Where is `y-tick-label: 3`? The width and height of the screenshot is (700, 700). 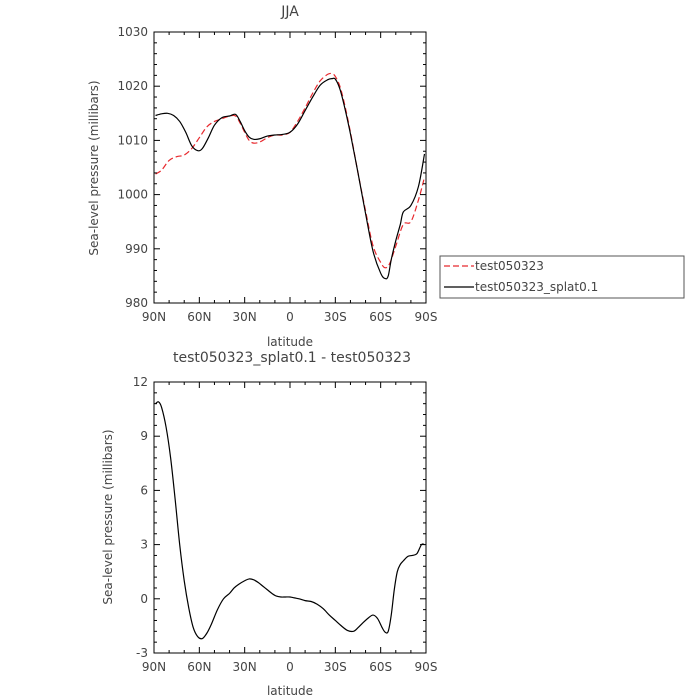
y-tick-label: 3 is located at coordinates (144, 545).